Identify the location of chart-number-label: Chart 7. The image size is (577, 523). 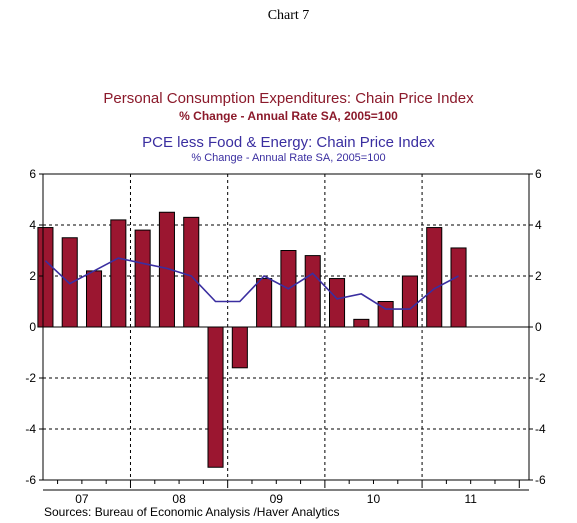
(288, 15).